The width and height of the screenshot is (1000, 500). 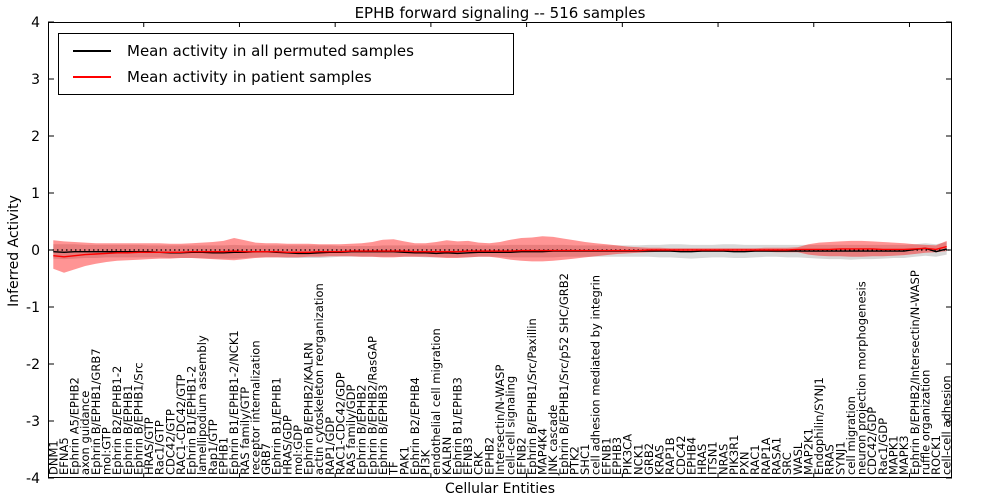 What do you see at coordinates (436, 401) in the screenshot?
I see `x-tick-label: endothelial cell migration` at bounding box center [436, 401].